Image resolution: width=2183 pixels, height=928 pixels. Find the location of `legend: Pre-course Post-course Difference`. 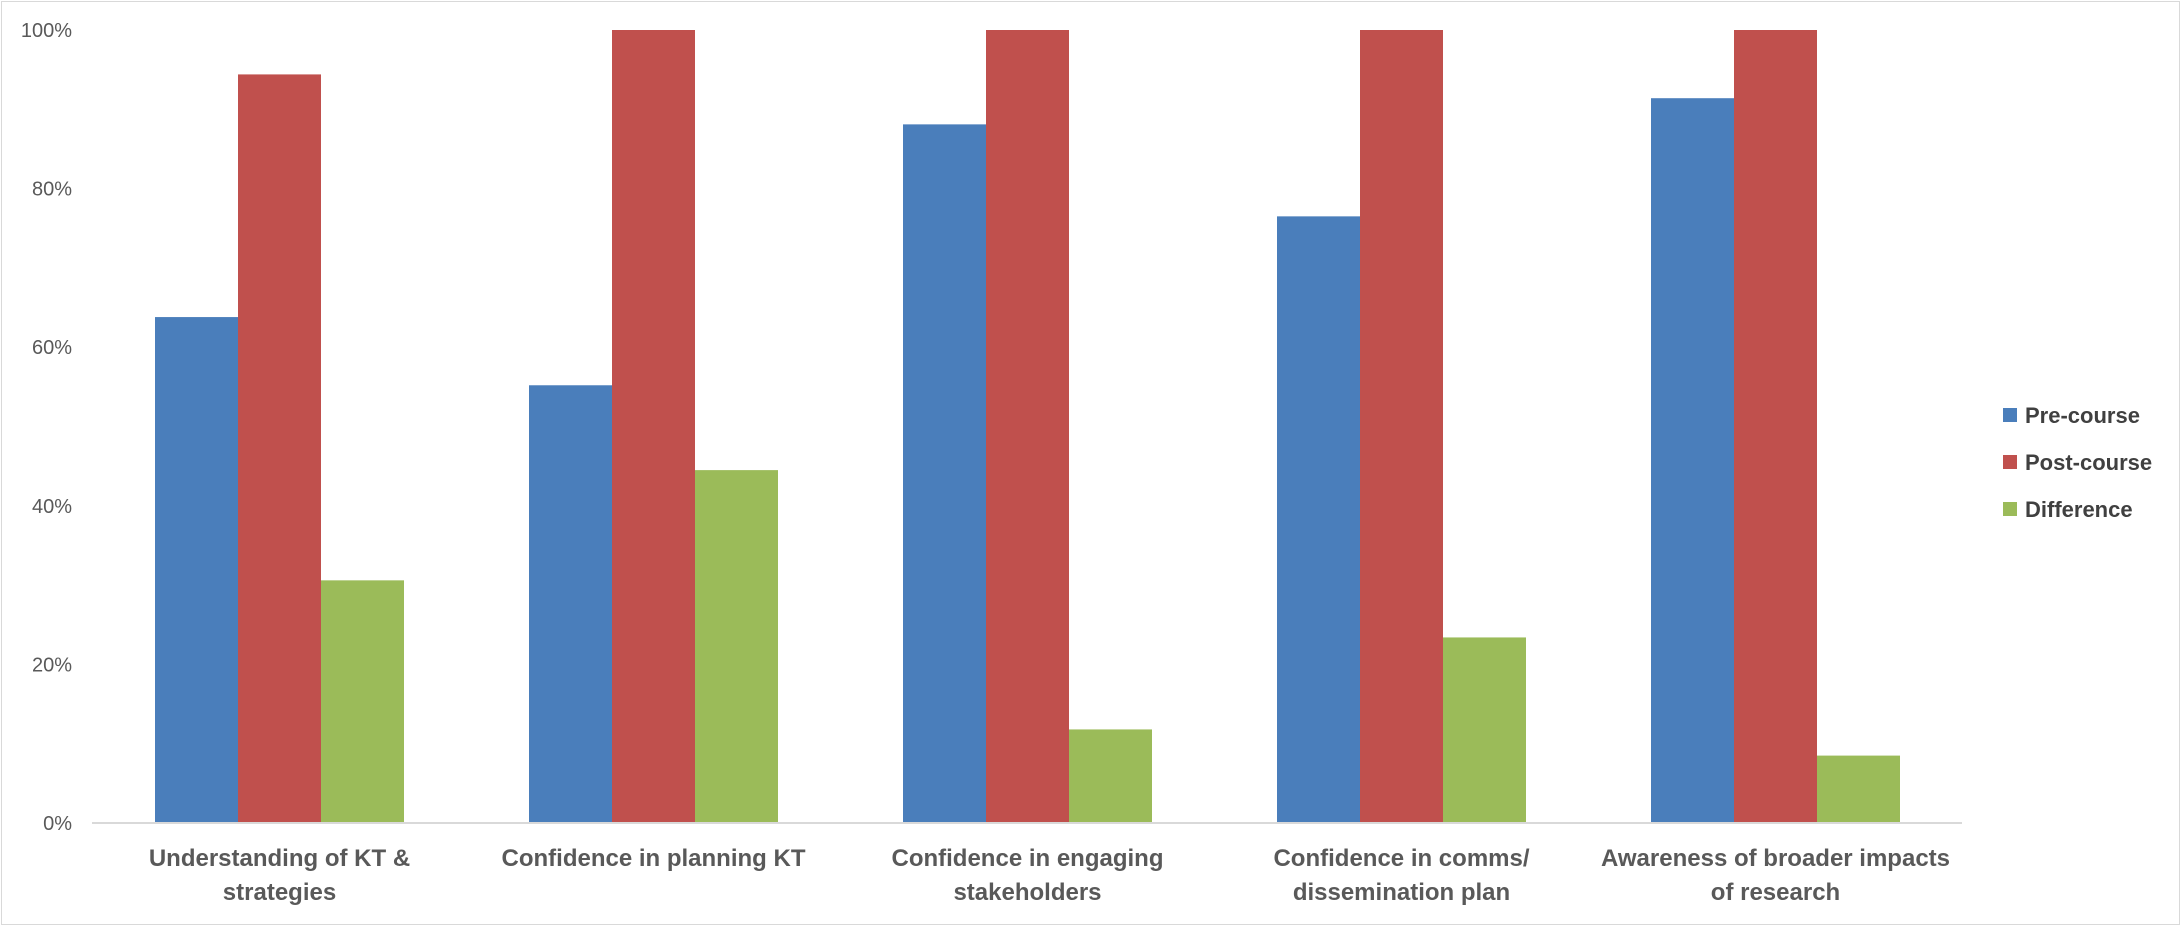

legend: Pre-course Post-course Difference is located at coordinates (2077, 462).